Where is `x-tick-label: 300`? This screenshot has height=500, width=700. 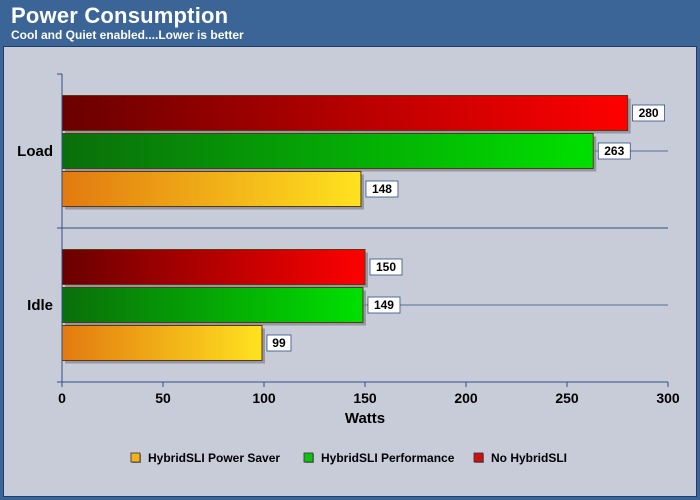 x-tick-label: 300 is located at coordinates (668, 398).